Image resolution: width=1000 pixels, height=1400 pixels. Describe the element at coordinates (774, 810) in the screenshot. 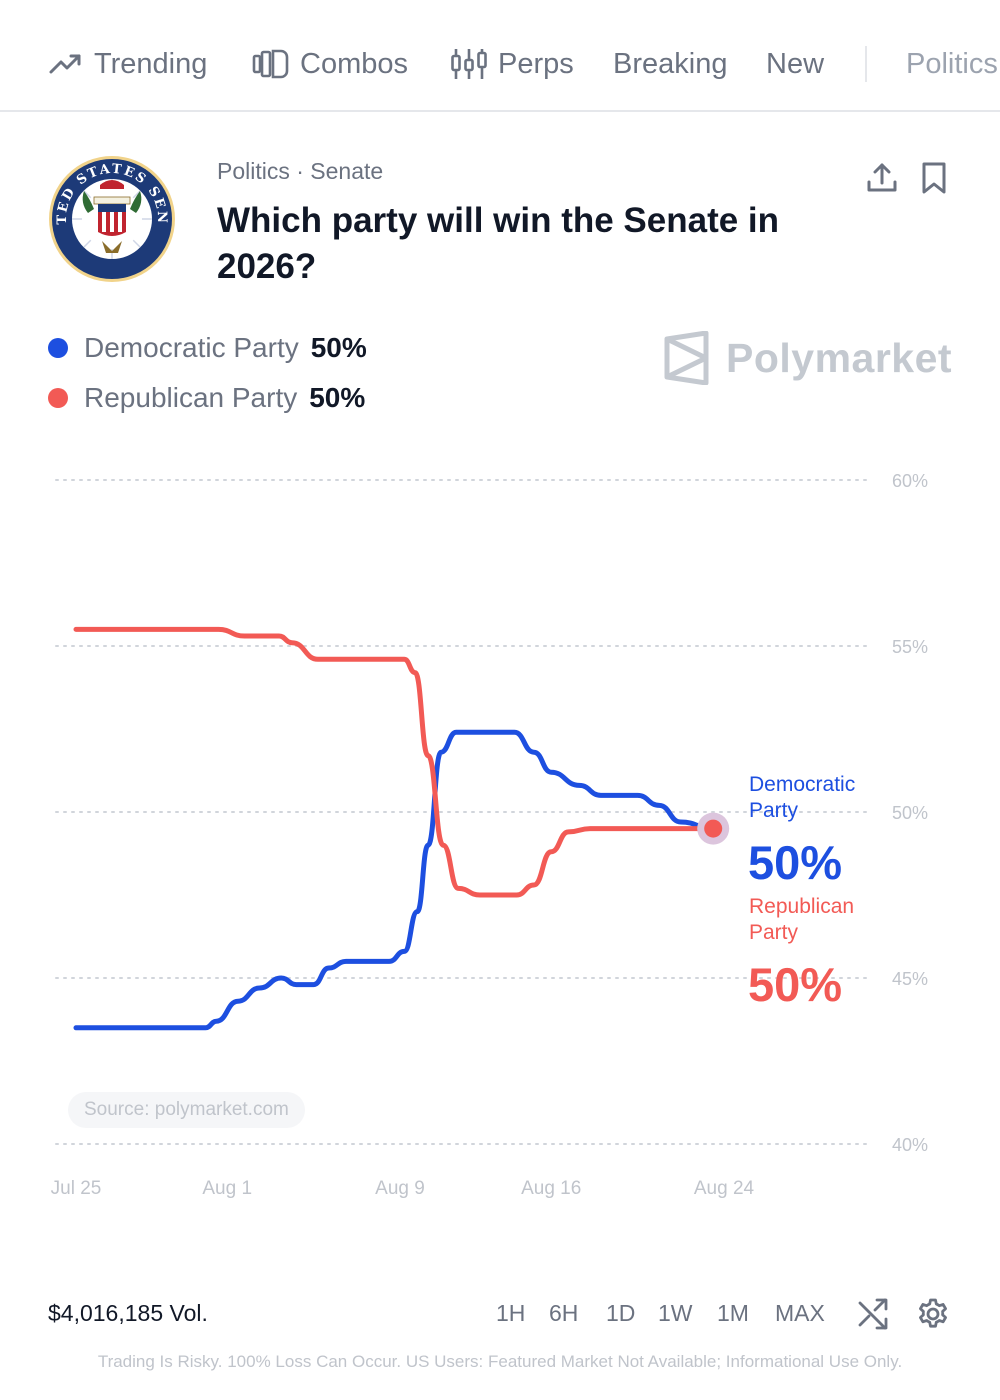

I see `end-label-democratic-name: Party` at that location.